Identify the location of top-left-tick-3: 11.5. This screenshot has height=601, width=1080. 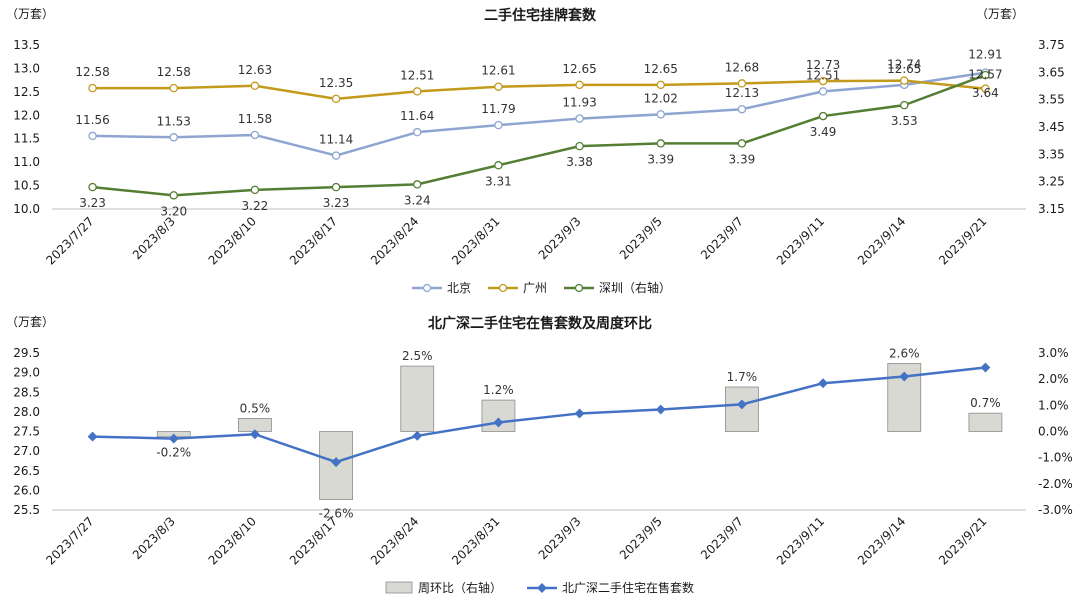
(26, 139).